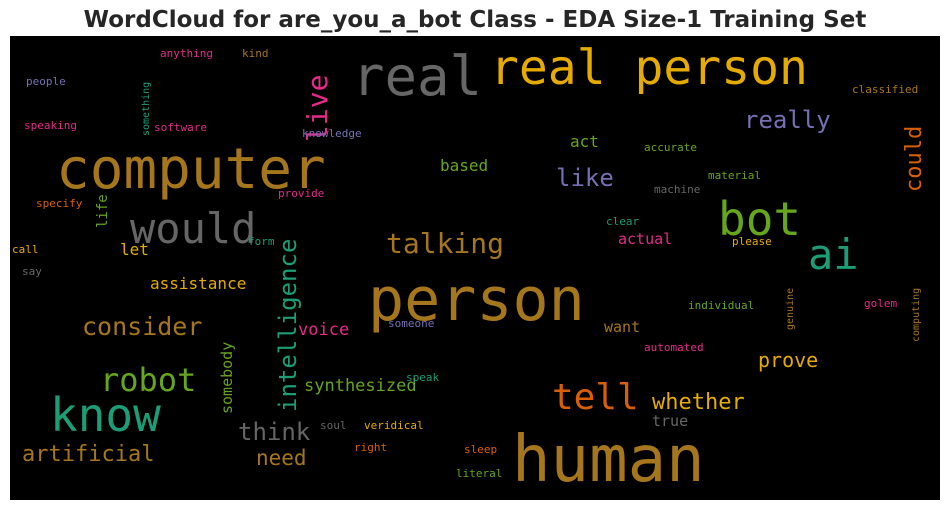 The image size is (950, 511). Describe the element at coordinates (698, 402) in the screenshot. I see `word-whether: whether` at that location.